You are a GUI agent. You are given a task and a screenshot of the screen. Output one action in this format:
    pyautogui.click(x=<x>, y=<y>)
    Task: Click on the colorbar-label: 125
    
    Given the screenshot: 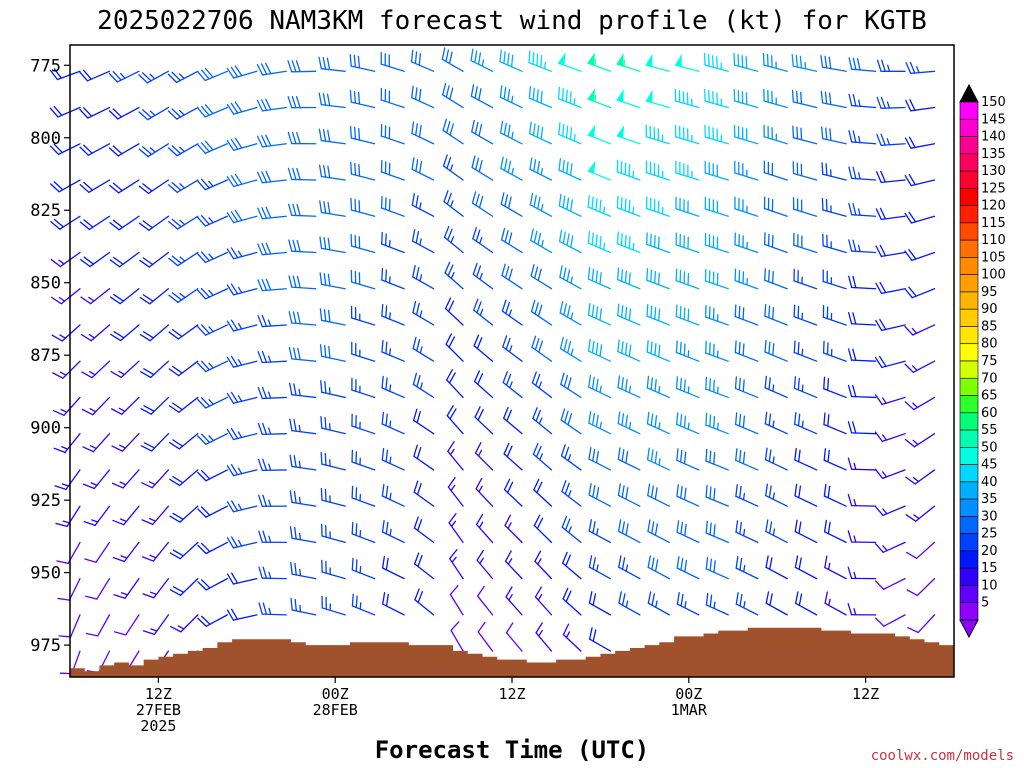 What is the action you would take?
    pyautogui.click(x=993, y=188)
    